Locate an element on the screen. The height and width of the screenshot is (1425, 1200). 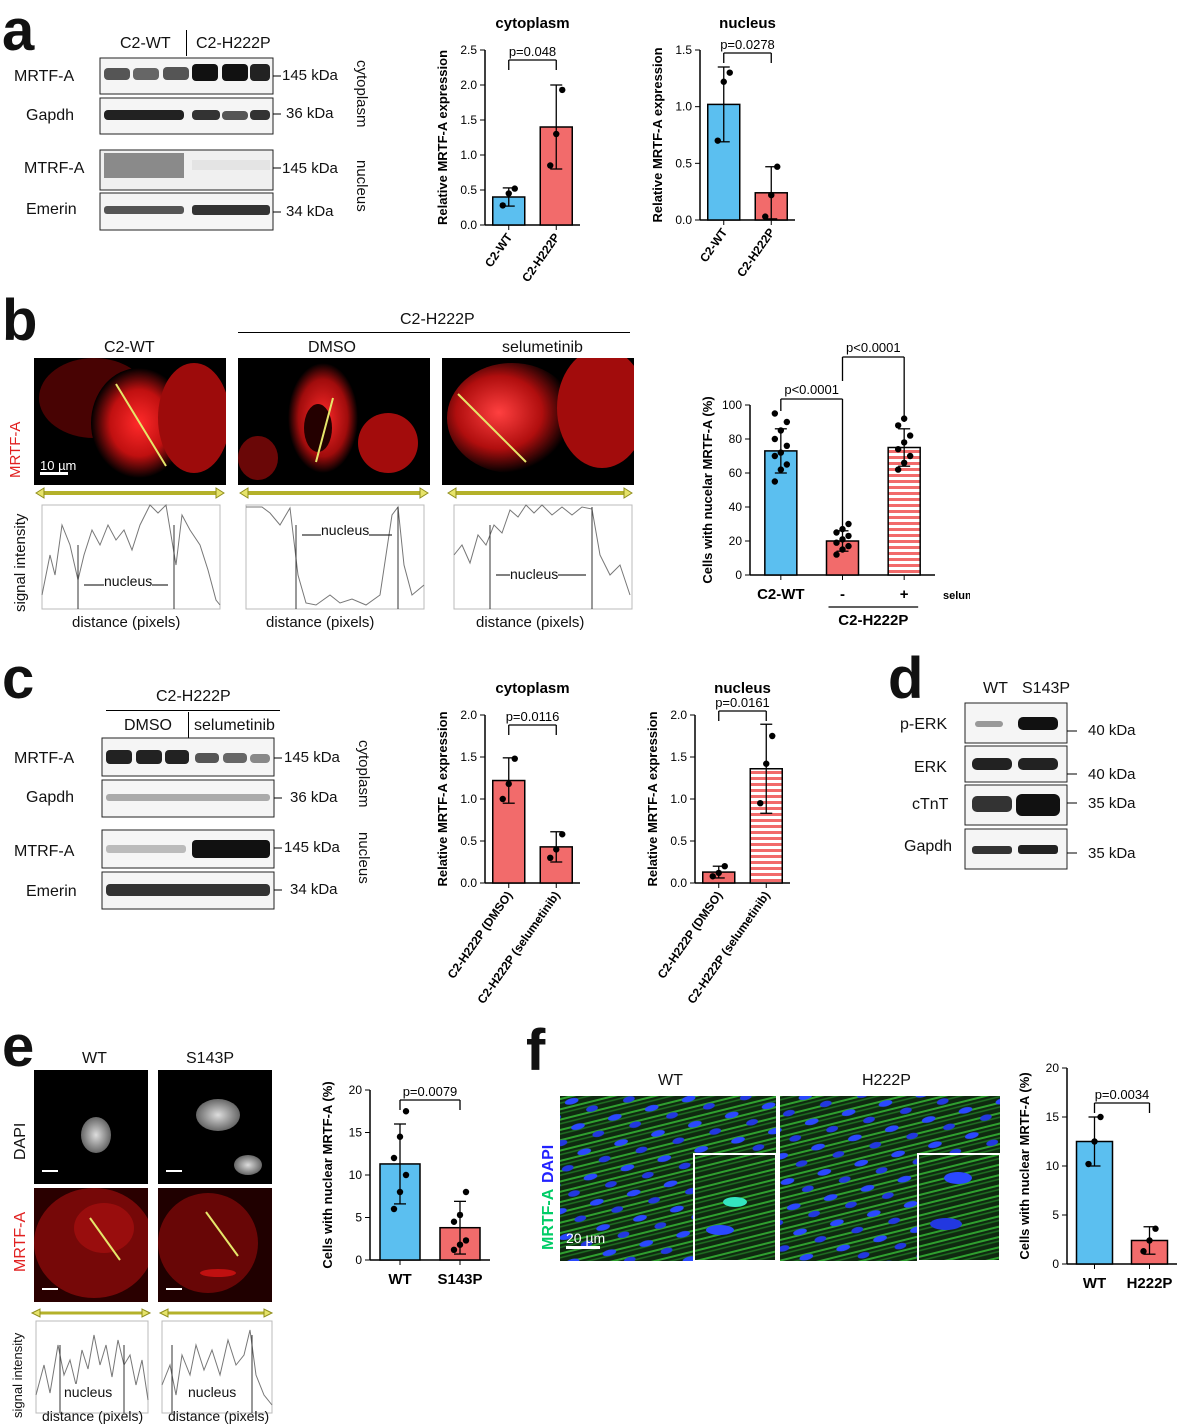
profile-region-label: nucleus is located at coordinates (212, 1392).